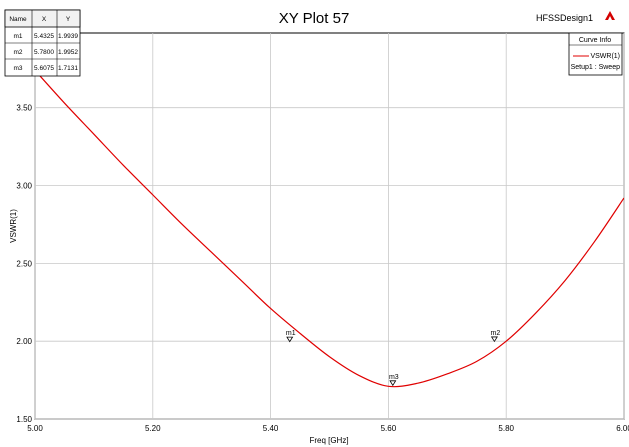  What do you see at coordinates (153, 428) in the screenshot?
I see `x-tick-label: 5.20` at bounding box center [153, 428].